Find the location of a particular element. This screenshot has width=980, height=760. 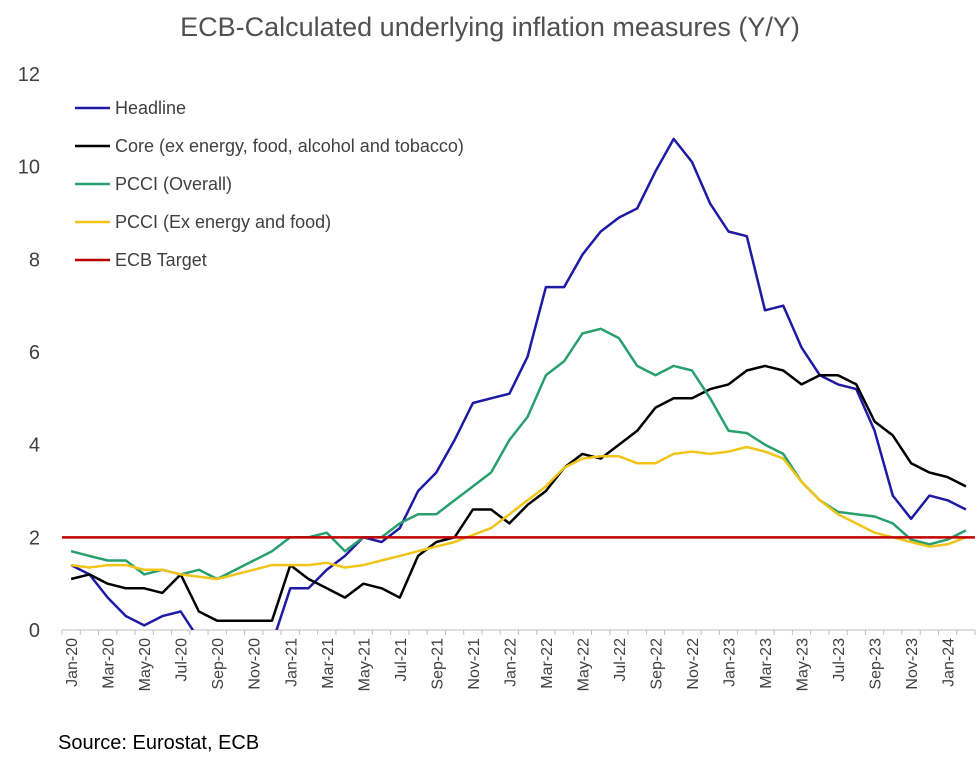

legend-label: Headline is located at coordinates (150, 108).